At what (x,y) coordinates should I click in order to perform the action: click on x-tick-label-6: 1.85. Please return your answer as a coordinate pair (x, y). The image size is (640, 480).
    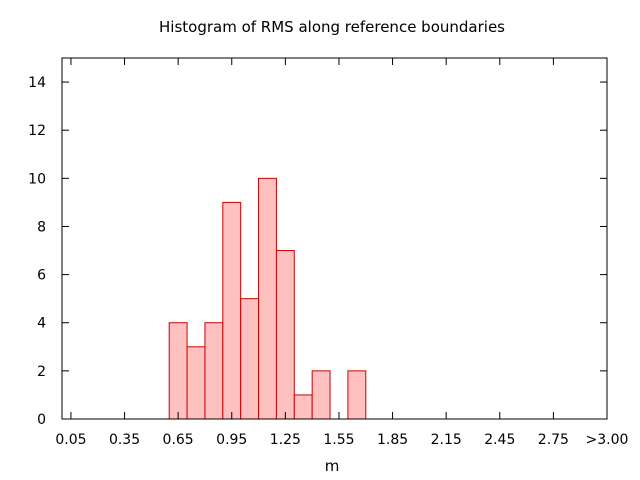
    Looking at the image, I should click on (392, 440).